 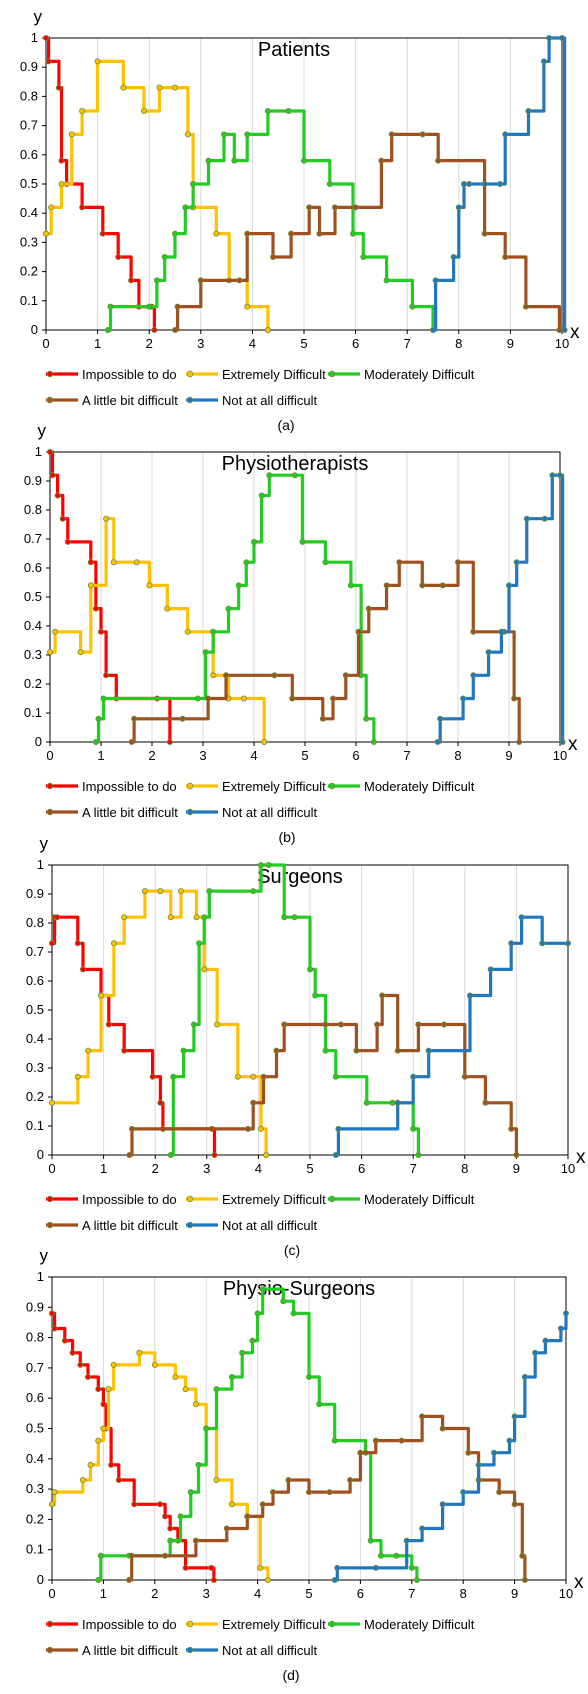 What do you see at coordinates (581, 1157) in the screenshot?
I see `x-axis-label: x` at bounding box center [581, 1157].